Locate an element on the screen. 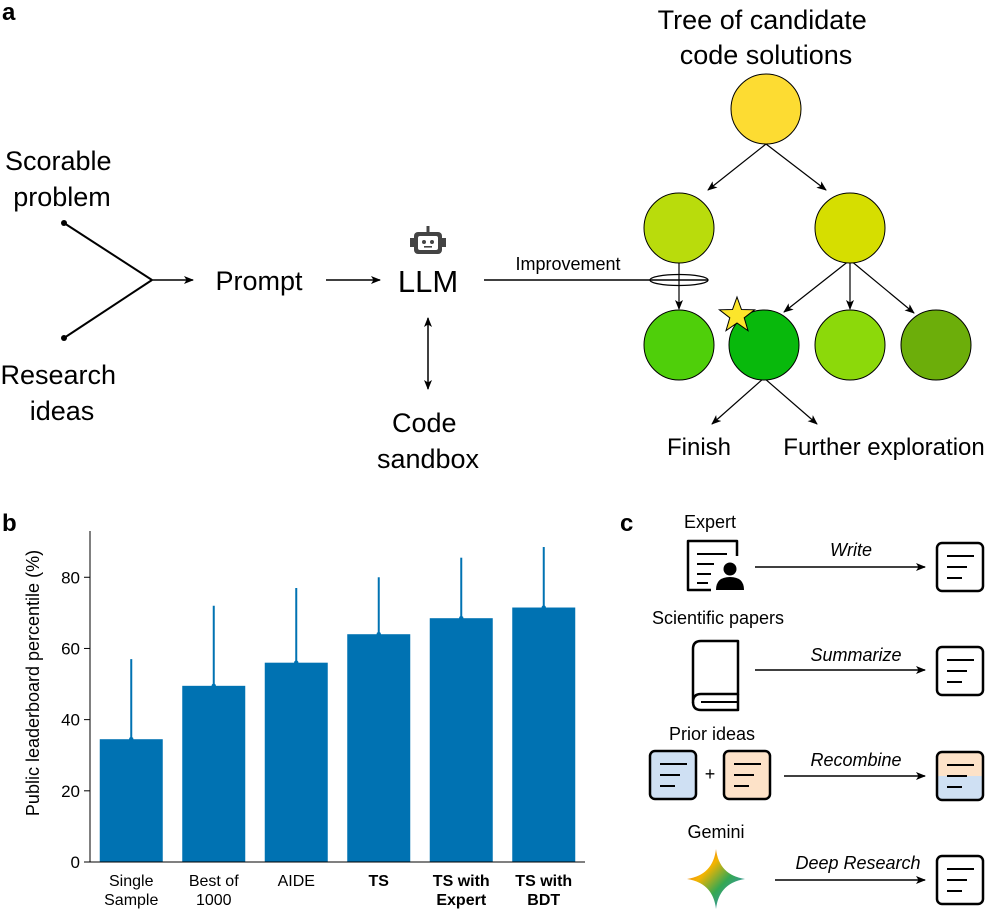 Image resolution: width=997 pixels, height=911 pixels. y-tick-label: 40 is located at coordinates (70, 720).